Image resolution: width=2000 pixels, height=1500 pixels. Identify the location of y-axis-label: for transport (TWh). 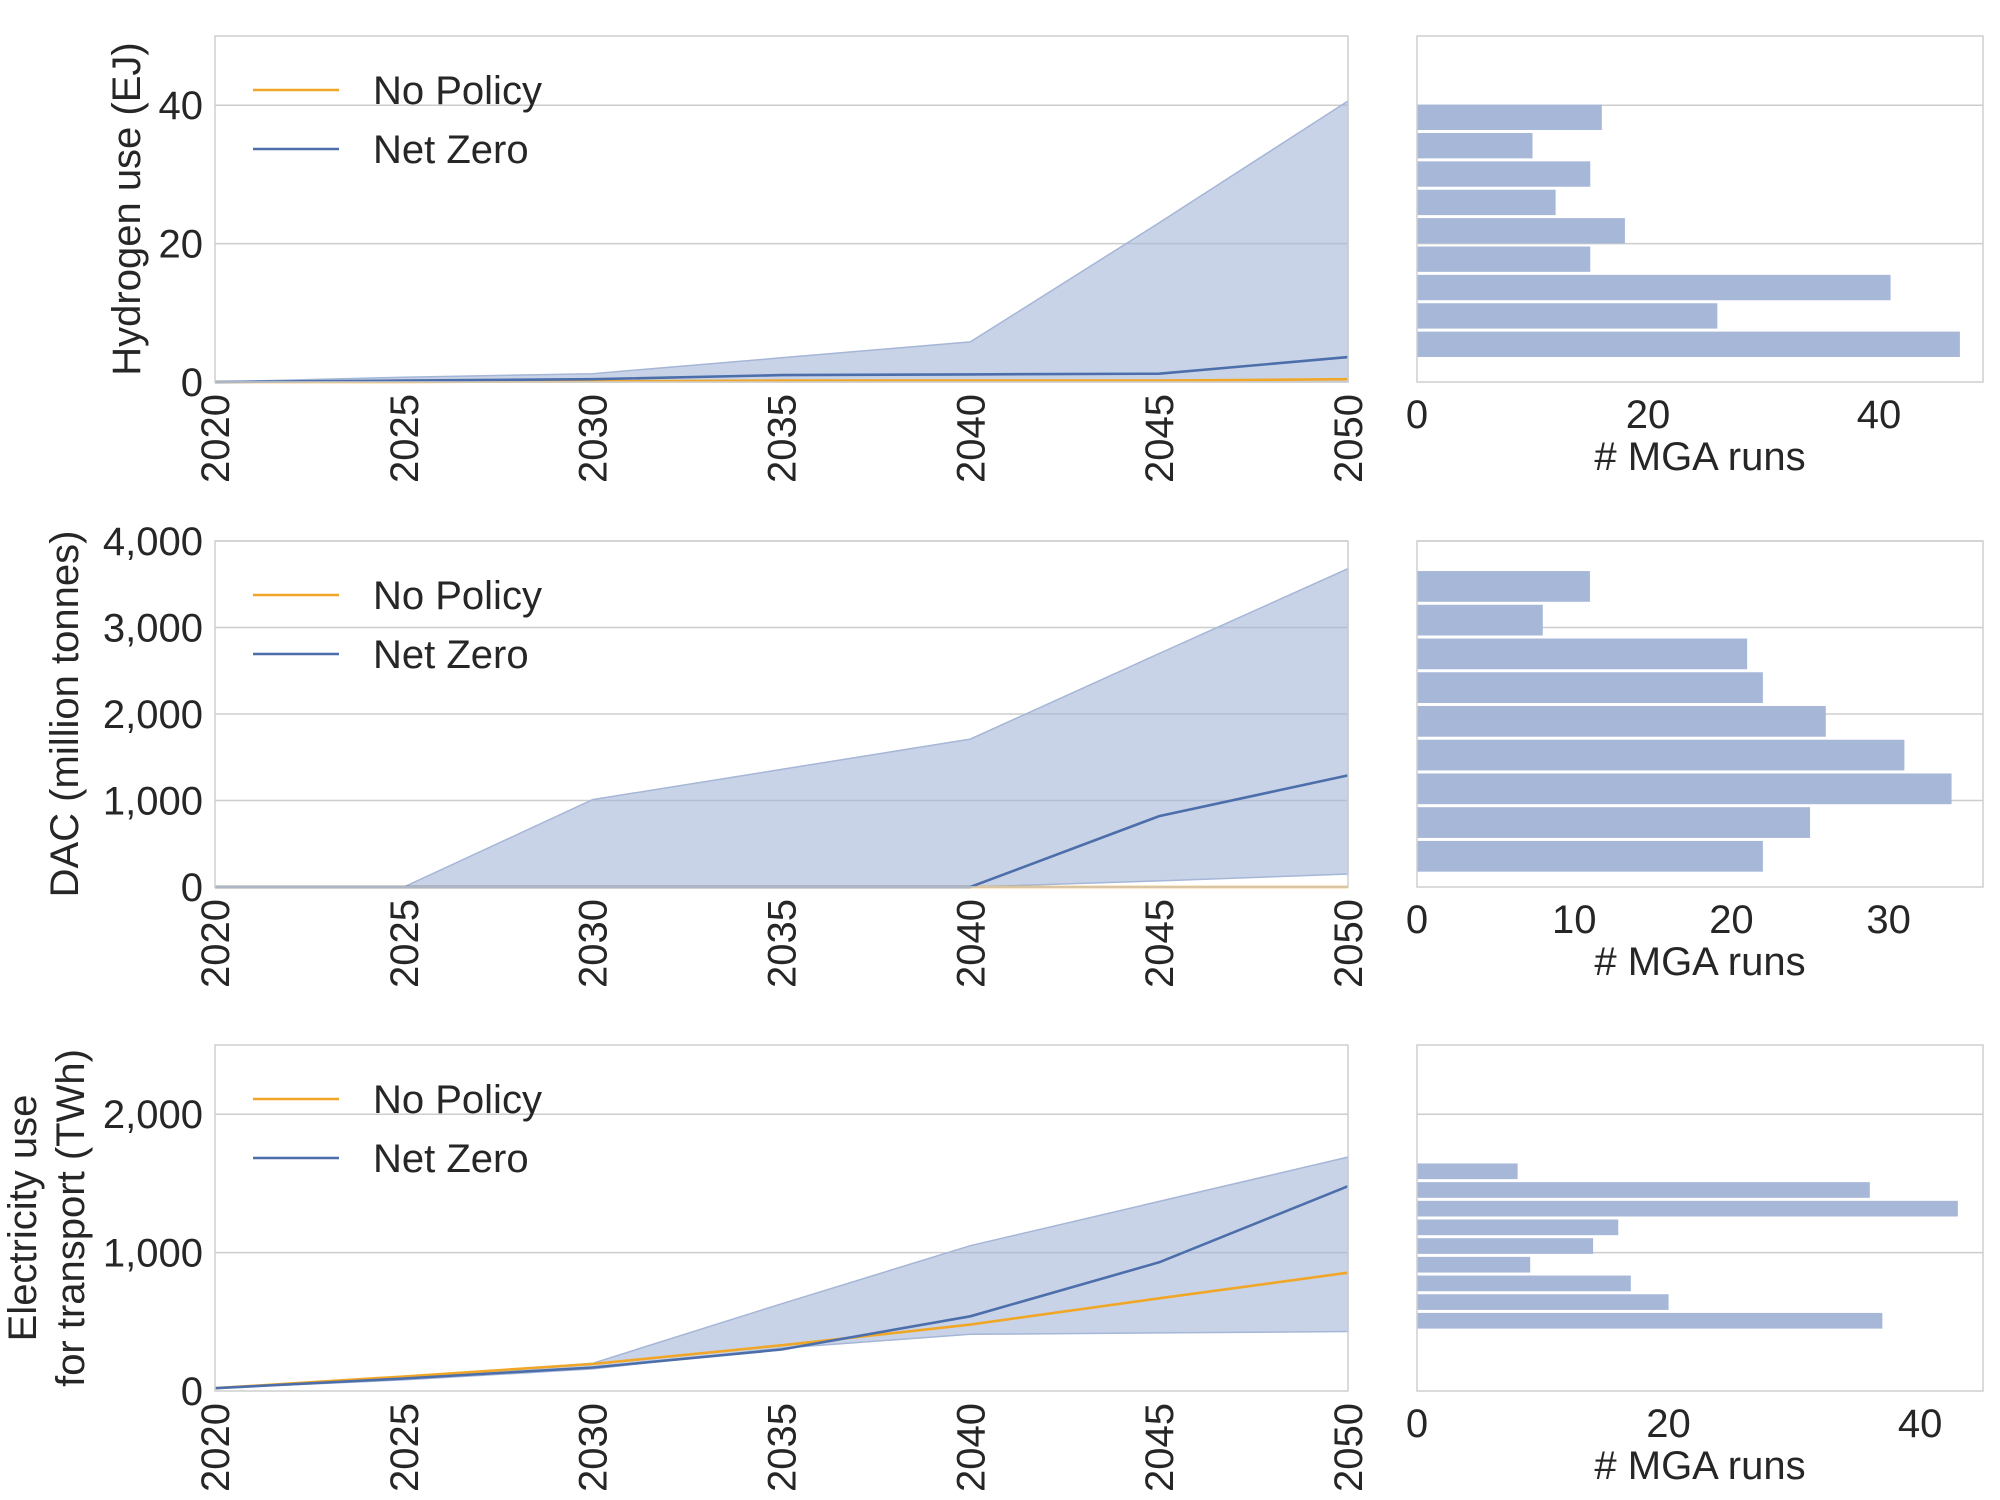
(71, 1218).